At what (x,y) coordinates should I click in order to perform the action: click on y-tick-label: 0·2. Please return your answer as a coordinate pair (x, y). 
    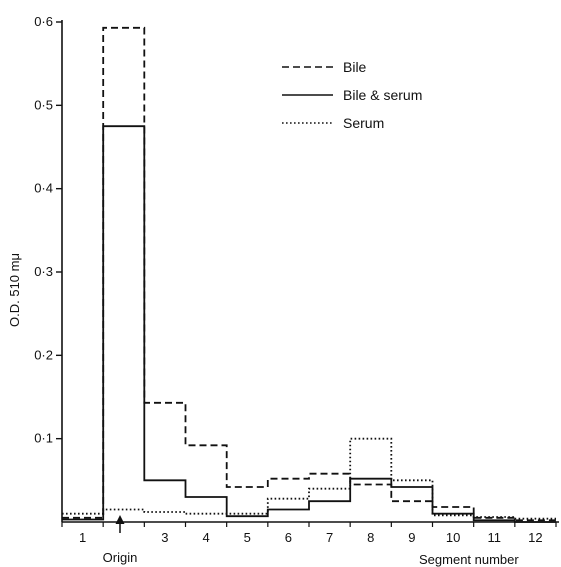
    Looking at the image, I should click on (43, 354).